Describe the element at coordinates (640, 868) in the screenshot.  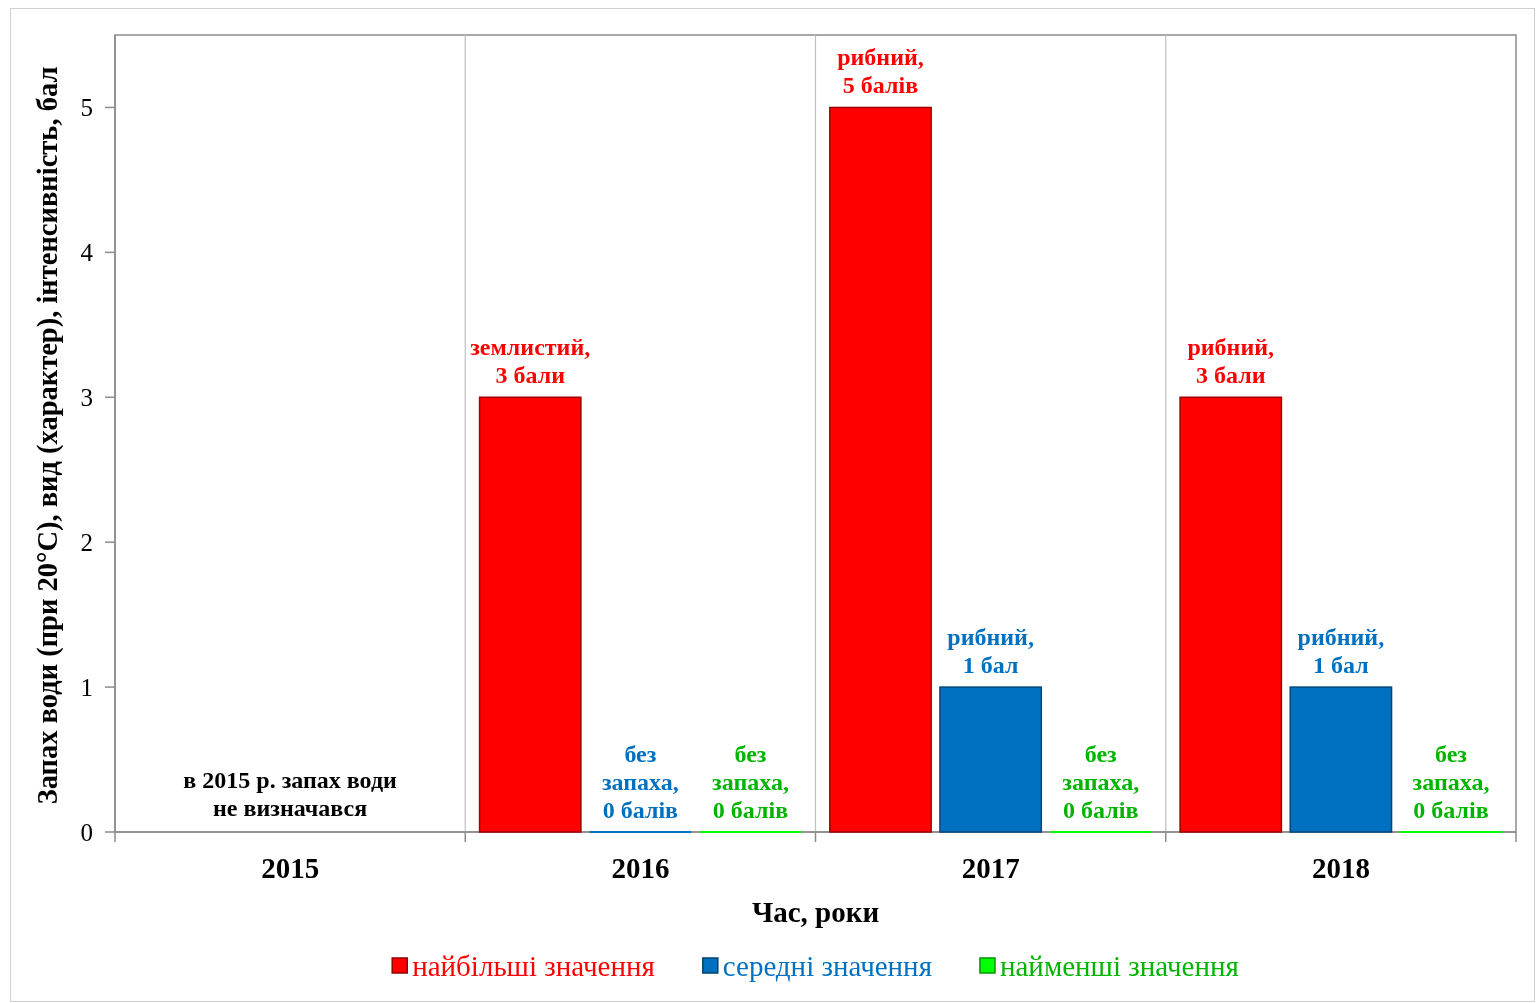
I see `x-tick-label: 2016` at that location.